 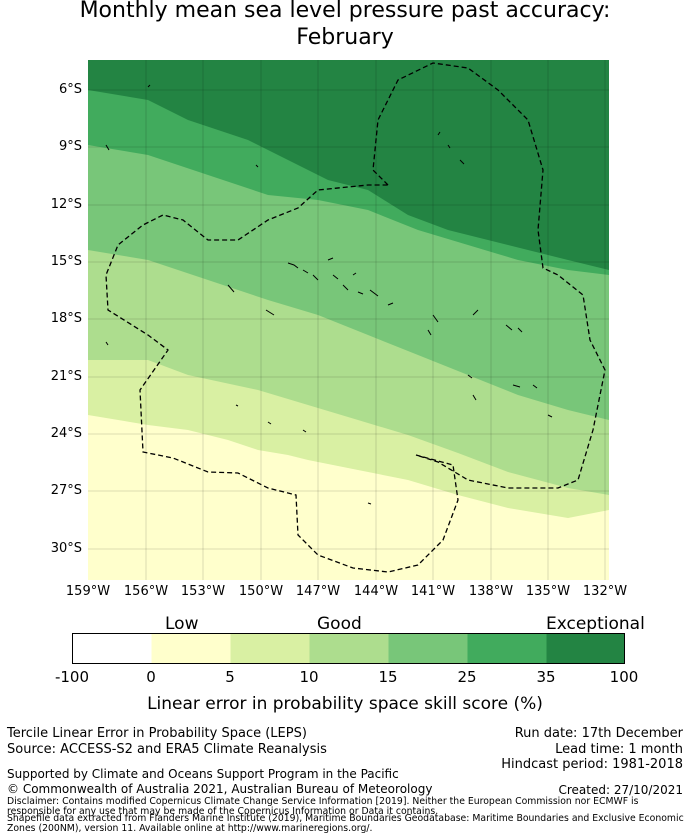 What do you see at coordinates (318, 591) in the screenshot?
I see `lon-label: 147°W` at bounding box center [318, 591].